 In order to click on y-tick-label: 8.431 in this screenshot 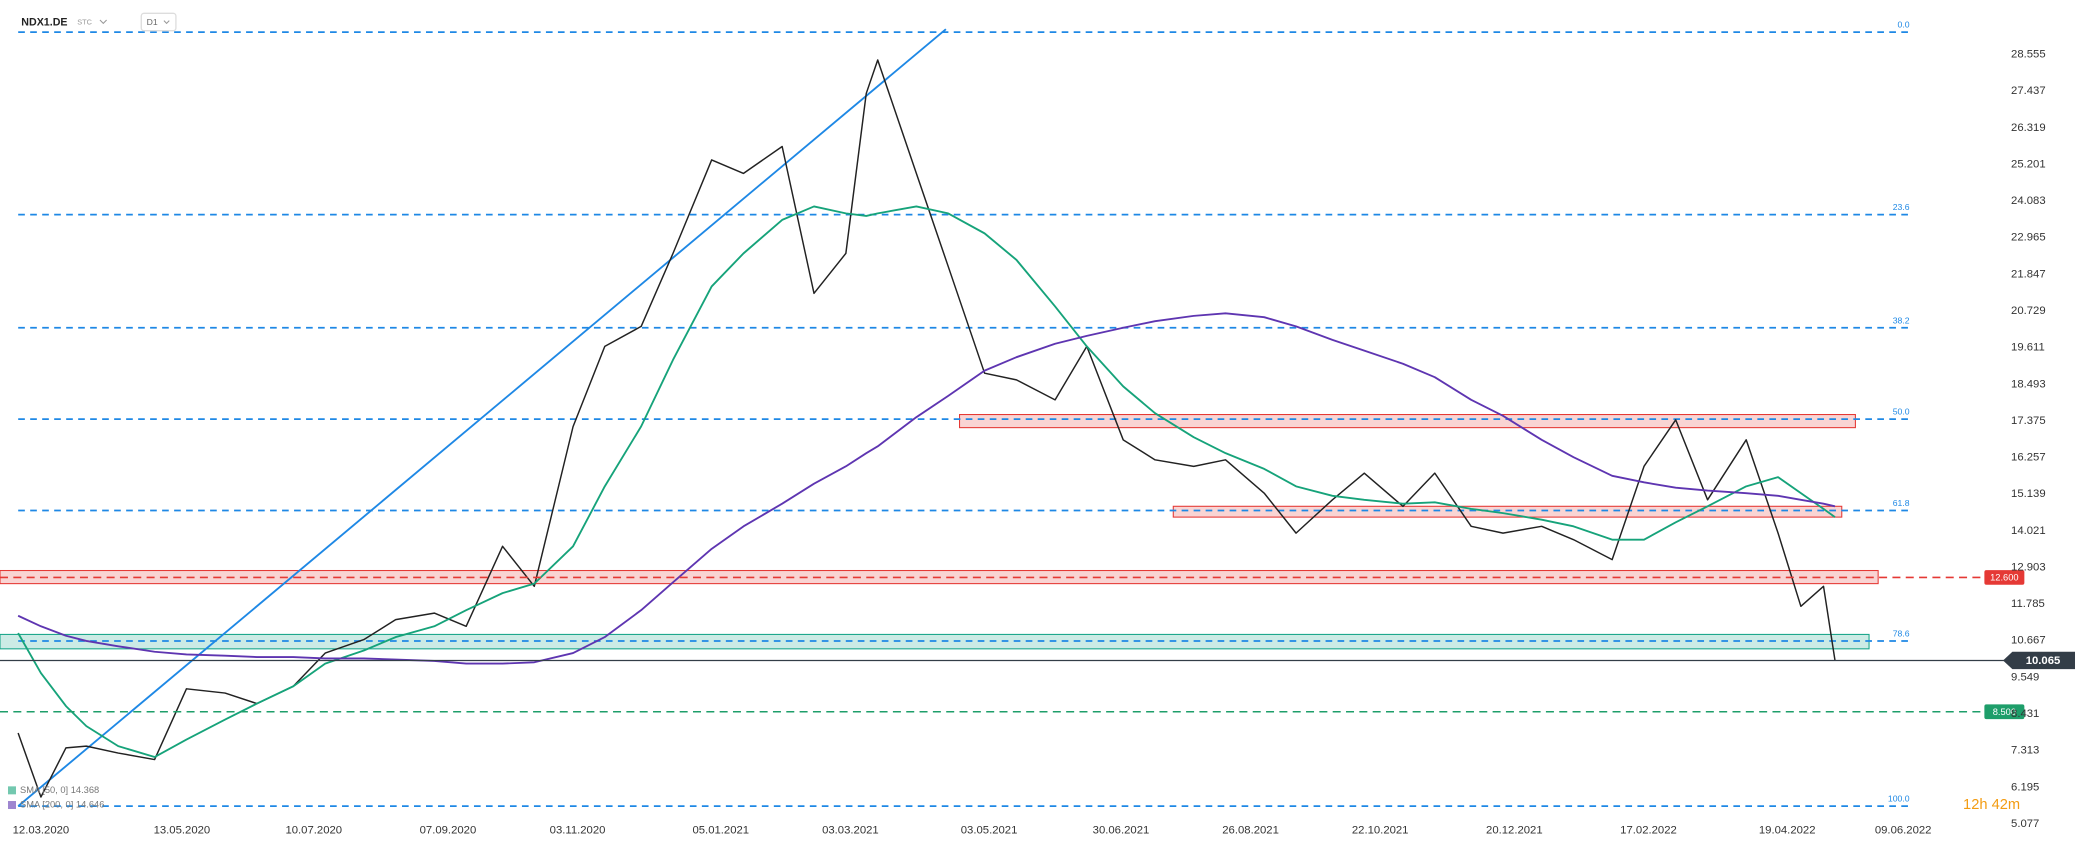, I will do `click(2025, 714)`.